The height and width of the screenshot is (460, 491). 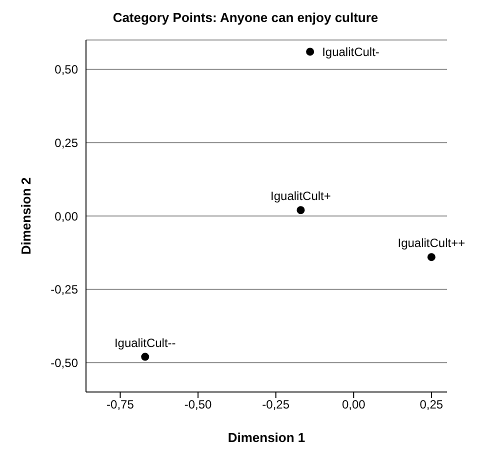 What do you see at coordinates (354, 405) in the screenshot?
I see `x-tick-label: 0,00` at bounding box center [354, 405].